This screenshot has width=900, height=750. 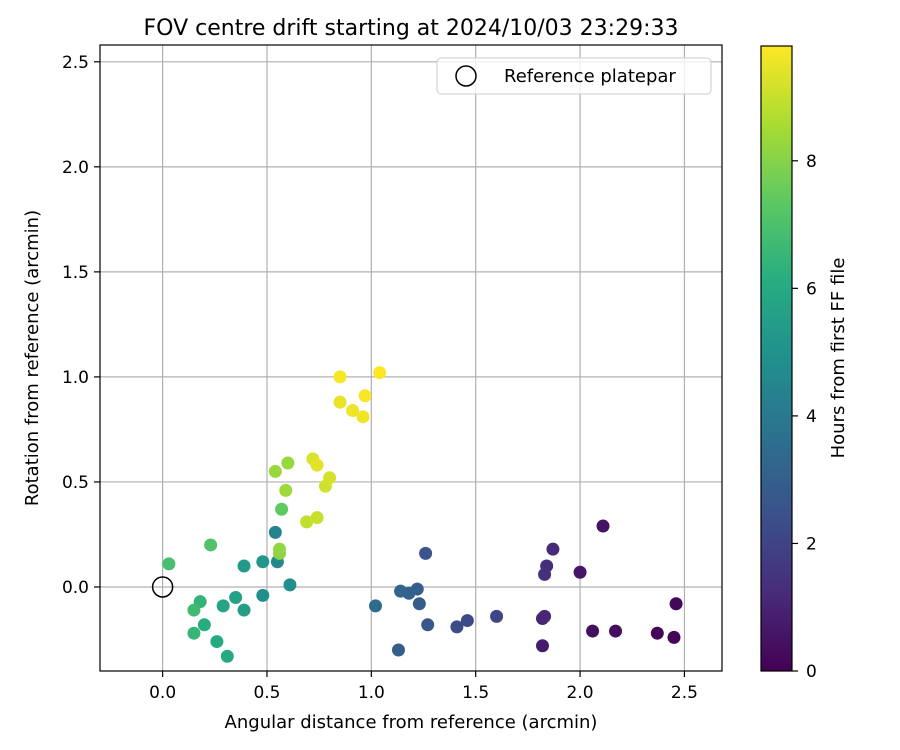 I want to click on y-tick-label: 2.5, so click(x=75, y=63).